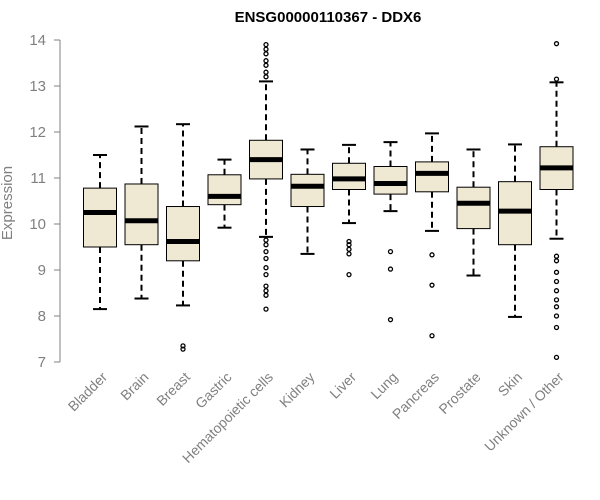 Image resolution: width=600 pixels, height=500 pixels. What do you see at coordinates (349, 210) in the screenshot?
I see `box-liver` at bounding box center [349, 210].